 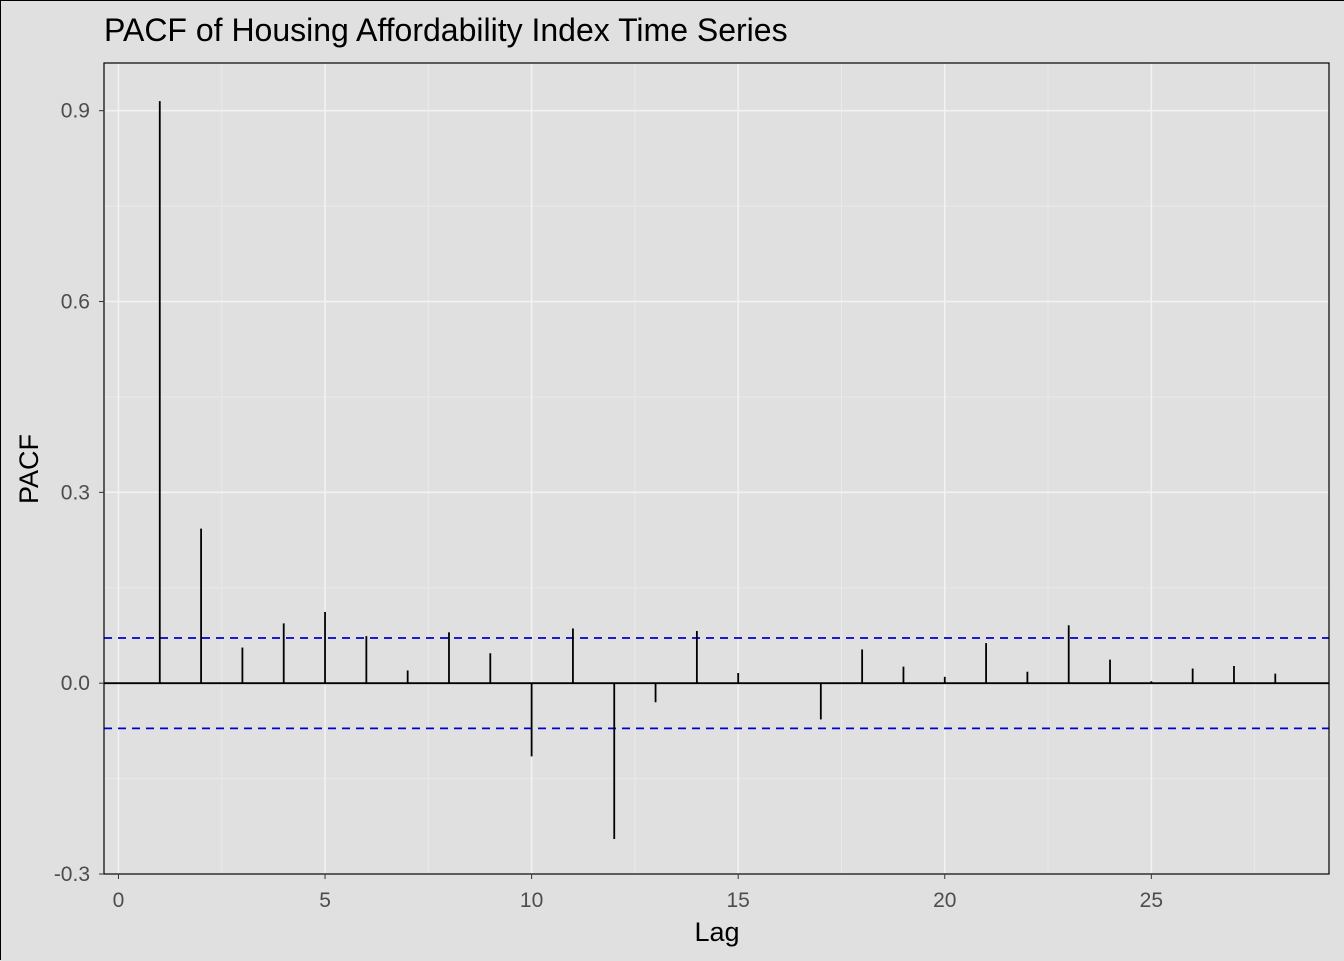 I want to click on x-tick-label: 0, so click(x=119, y=900).